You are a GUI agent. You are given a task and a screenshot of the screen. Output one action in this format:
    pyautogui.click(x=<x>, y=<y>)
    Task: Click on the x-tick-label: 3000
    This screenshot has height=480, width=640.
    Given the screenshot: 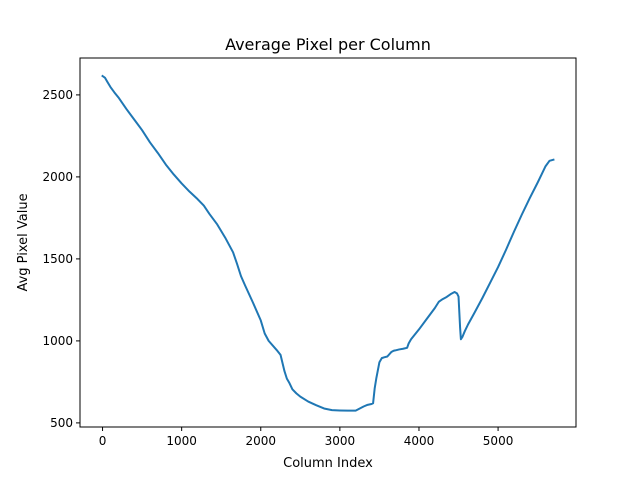 What is the action you would take?
    pyautogui.click(x=340, y=441)
    